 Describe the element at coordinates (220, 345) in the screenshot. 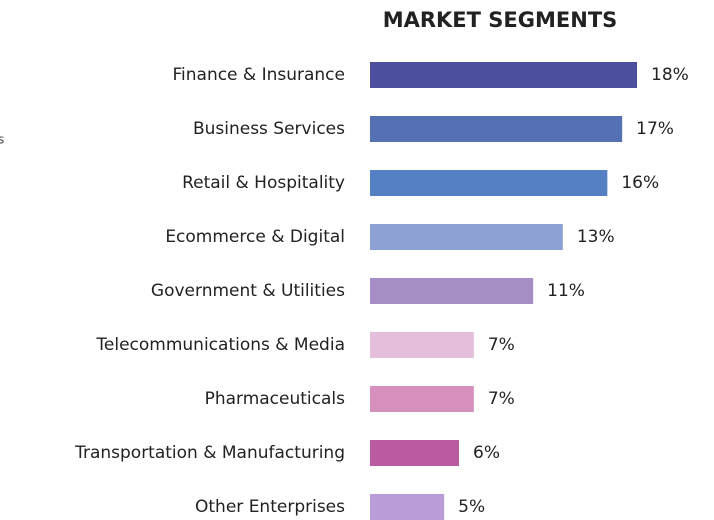

I see `category-label: Telecommunications & Media` at that location.